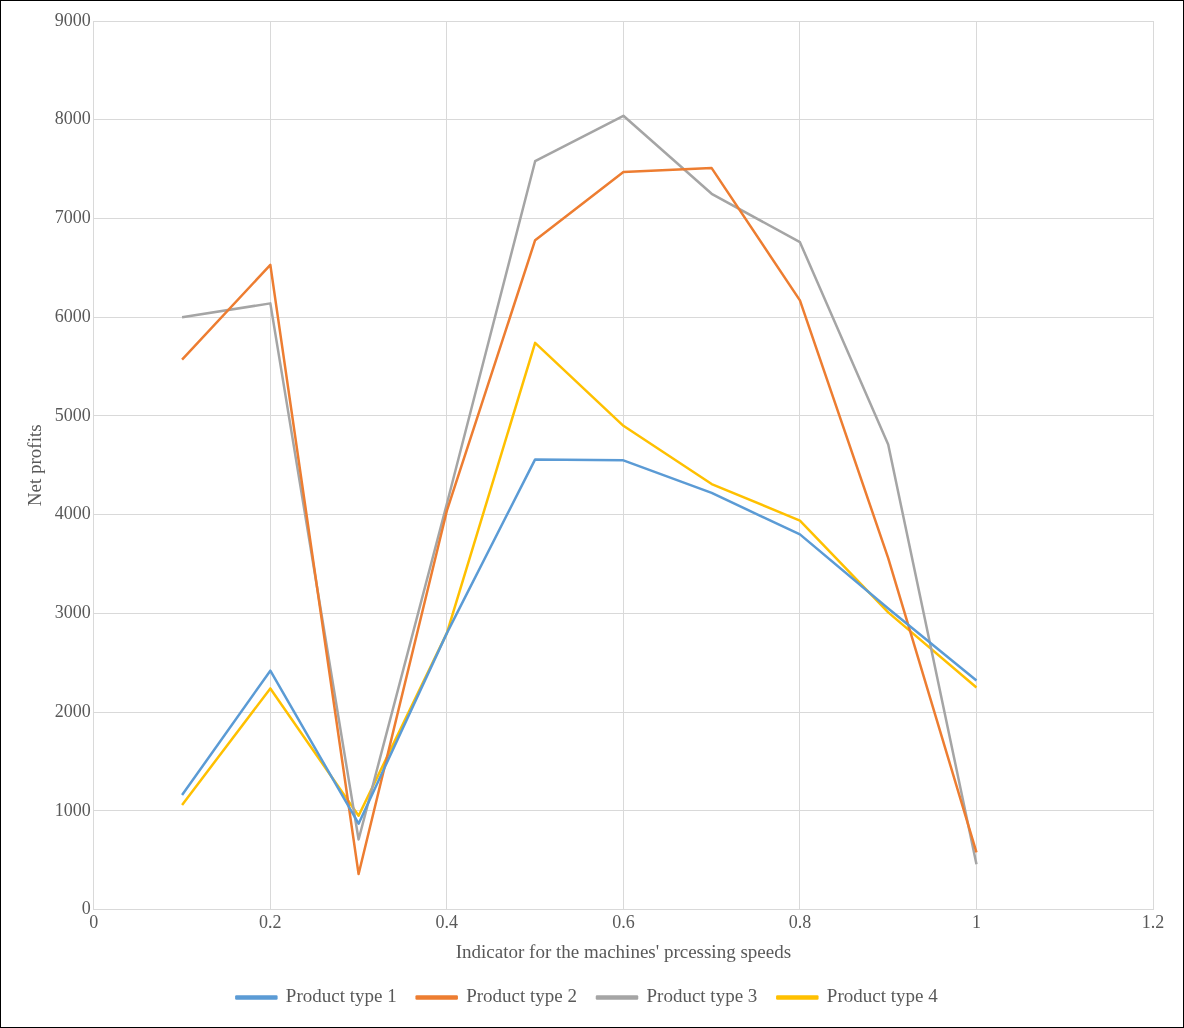  What do you see at coordinates (623, 951) in the screenshot?
I see `x-axis-title: Indicator for the machines' prcessing speeds` at bounding box center [623, 951].